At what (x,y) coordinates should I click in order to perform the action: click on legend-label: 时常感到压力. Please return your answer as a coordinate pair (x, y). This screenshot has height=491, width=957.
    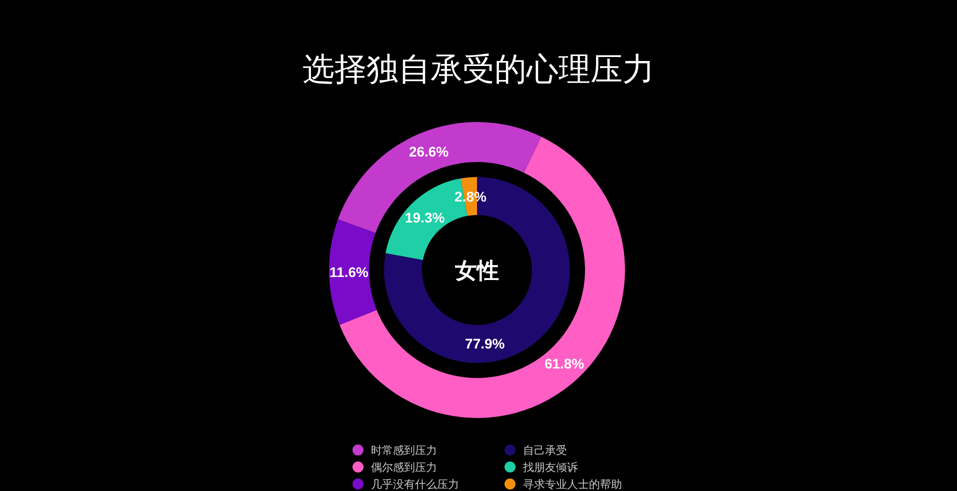
    Looking at the image, I should click on (404, 450).